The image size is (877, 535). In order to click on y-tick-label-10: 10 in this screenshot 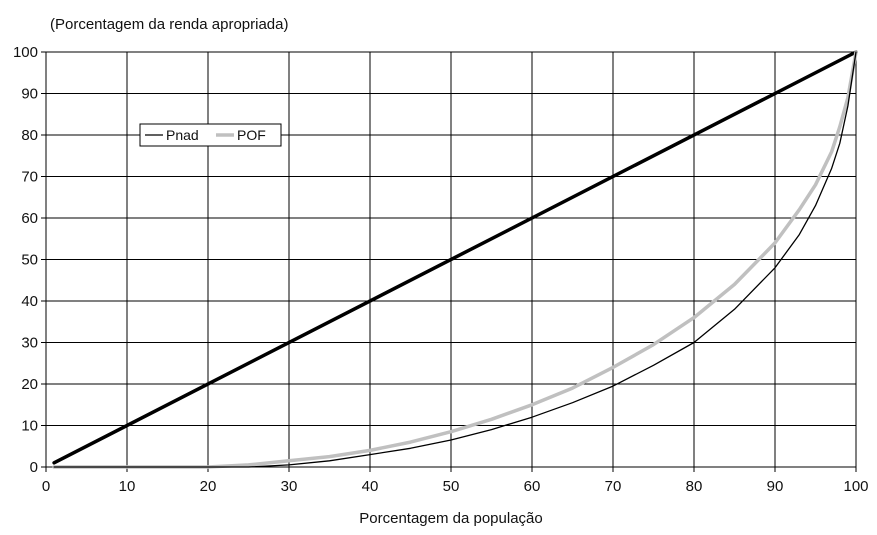, I will do `click(29, 426)`.